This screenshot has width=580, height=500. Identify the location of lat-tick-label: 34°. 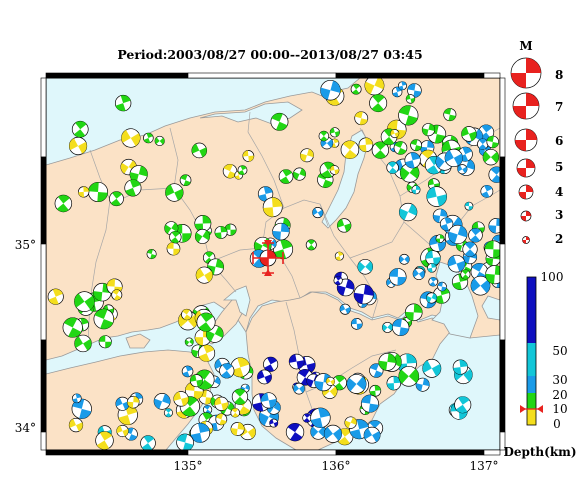
(25, 428).